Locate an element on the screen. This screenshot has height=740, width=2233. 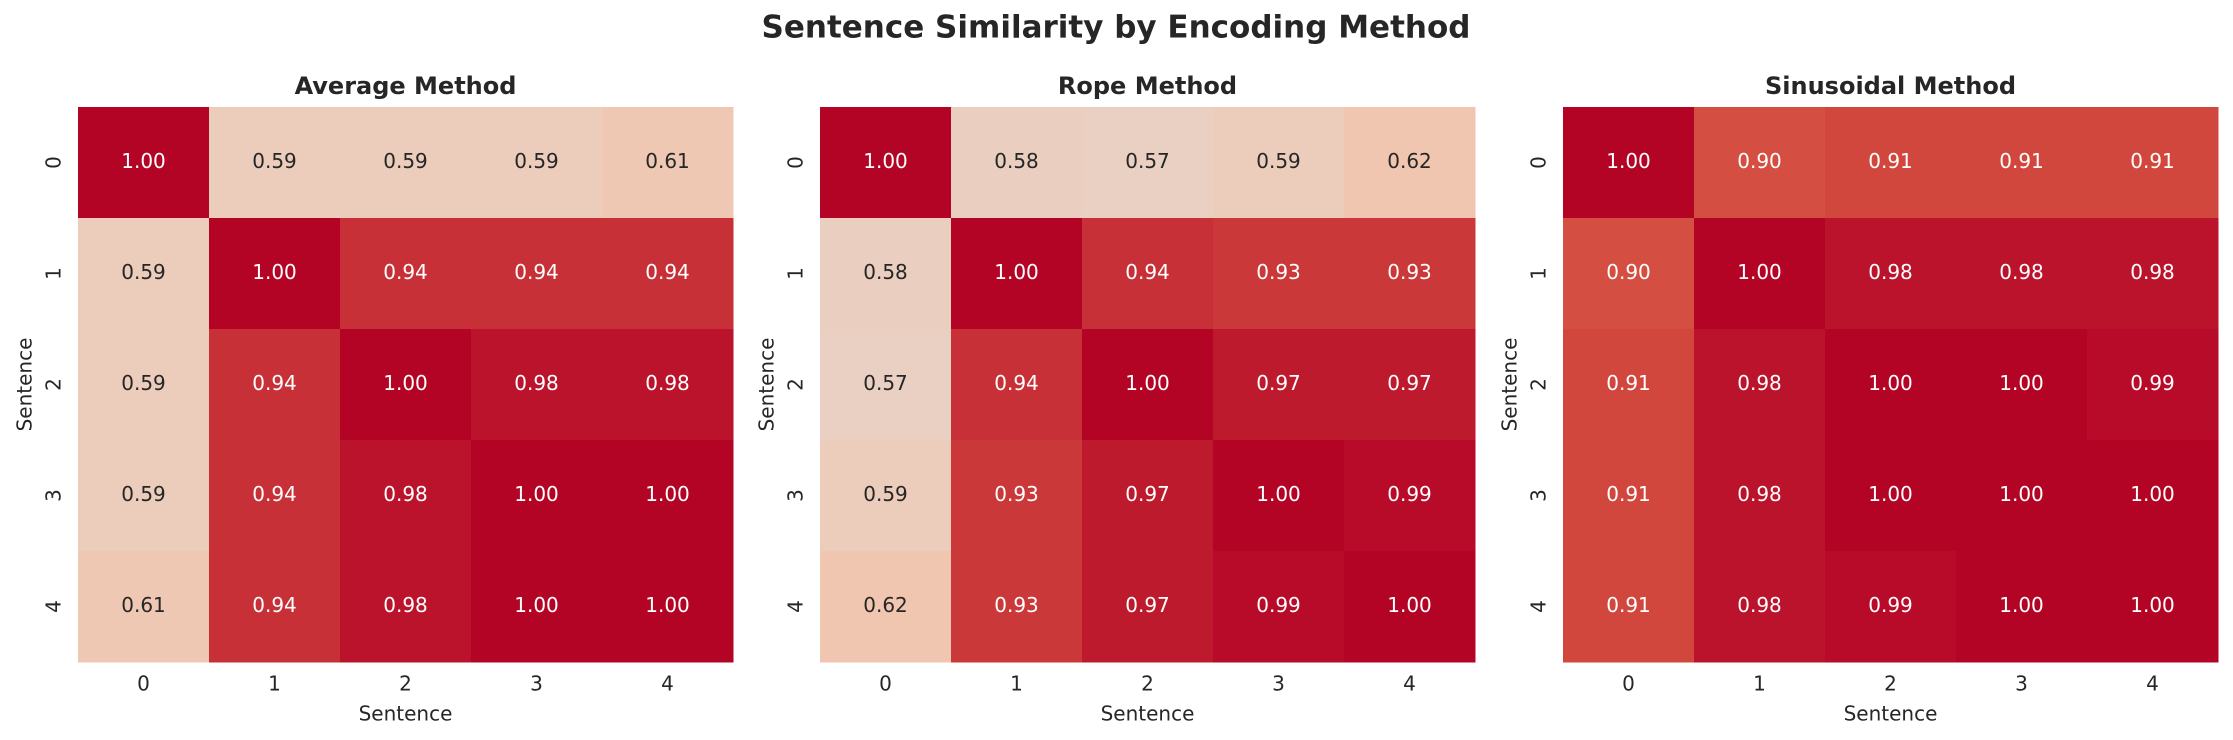
subplot-title: Average Method is located at coordinates (406, 86).